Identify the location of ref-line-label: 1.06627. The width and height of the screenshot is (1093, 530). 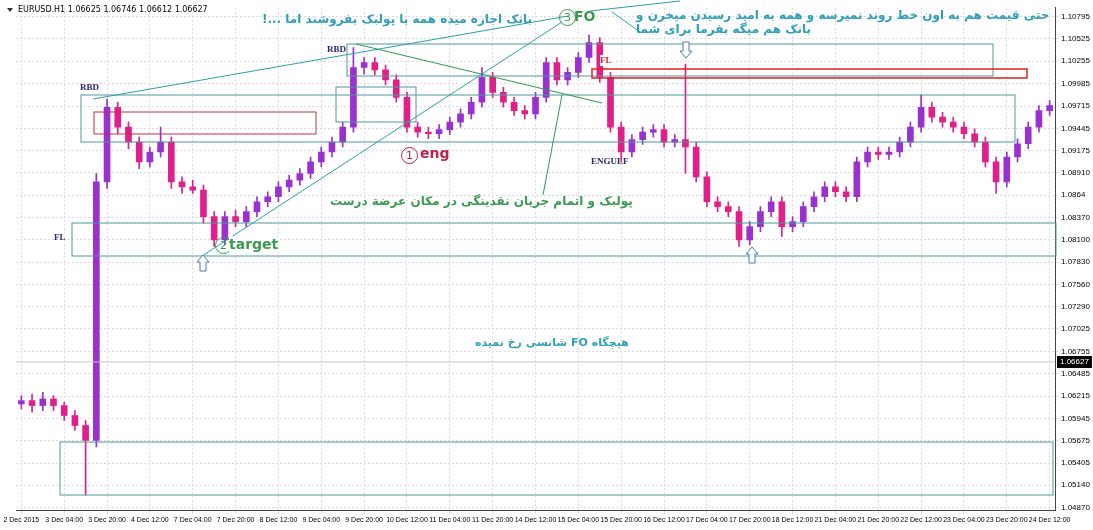
(1075, 362).